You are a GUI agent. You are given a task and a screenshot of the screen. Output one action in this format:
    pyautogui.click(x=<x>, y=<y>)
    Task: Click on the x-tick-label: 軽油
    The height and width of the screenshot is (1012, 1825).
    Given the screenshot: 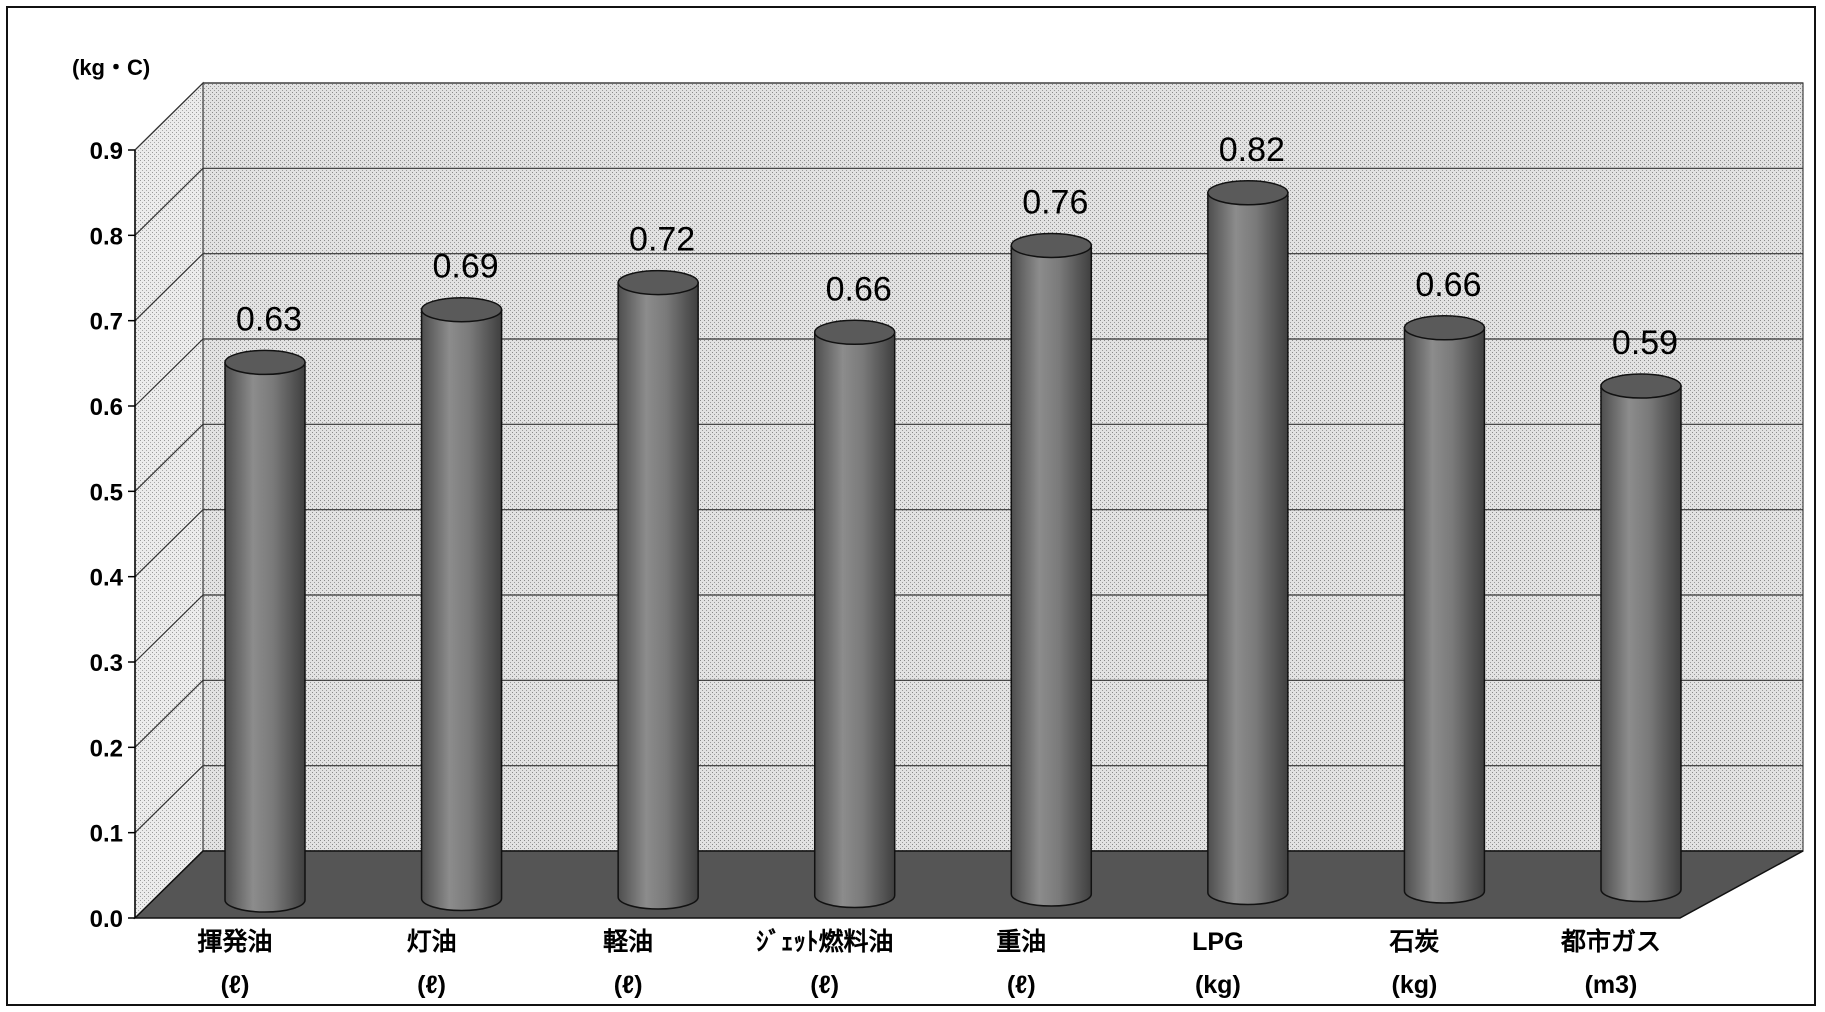 What is the action you would take?
    pyautogui.click(x=628, y=942)
    